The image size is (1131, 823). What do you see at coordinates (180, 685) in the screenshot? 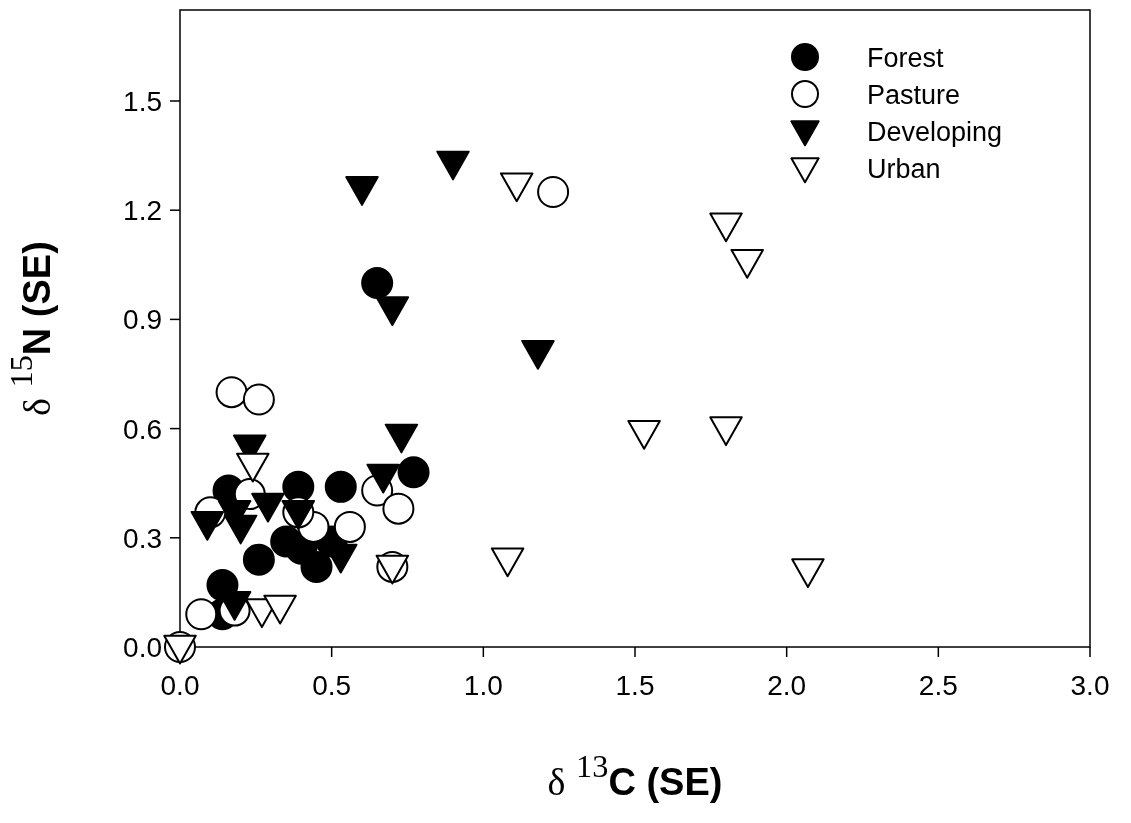
I see `x-tick-label: 0.0` at bounding box center [180, 685].